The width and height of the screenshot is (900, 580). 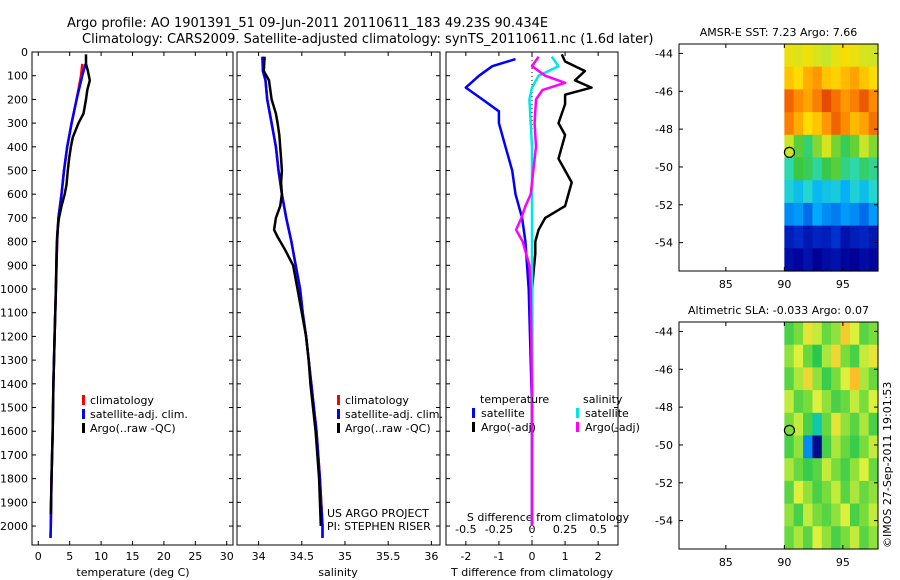 What do you see at coordinates (664, 445) in the screenshot?
I see `sla-map-ytick-label: -50` at bounding box center [664, 445].